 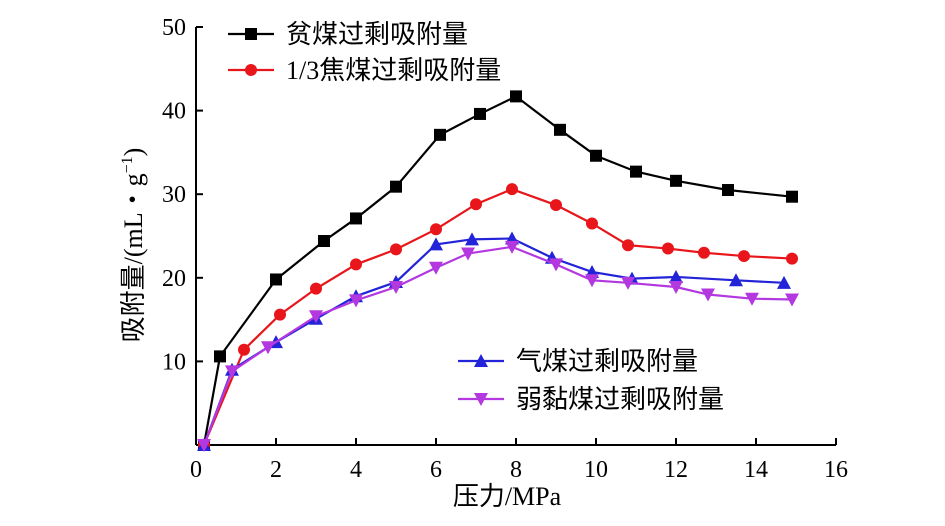 I want to click on x-tick-label: 14, so click(x=756, y=470).